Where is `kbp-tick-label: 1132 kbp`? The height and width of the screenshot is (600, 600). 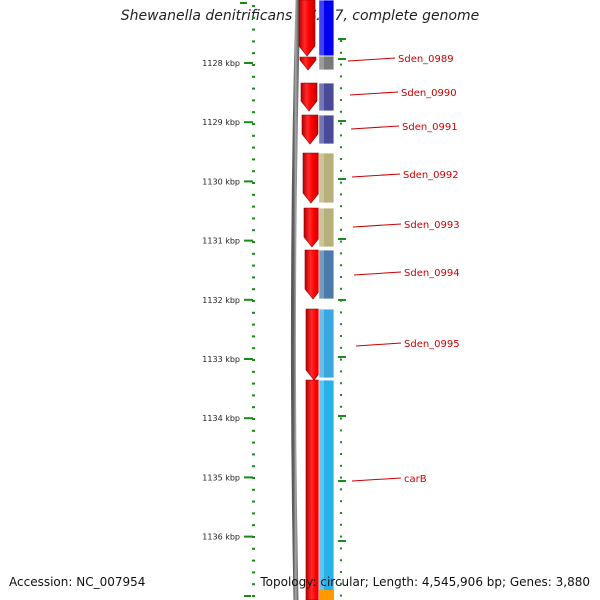
kbp-tick-label: 1132 kbp is located at coordinates (221, 300).